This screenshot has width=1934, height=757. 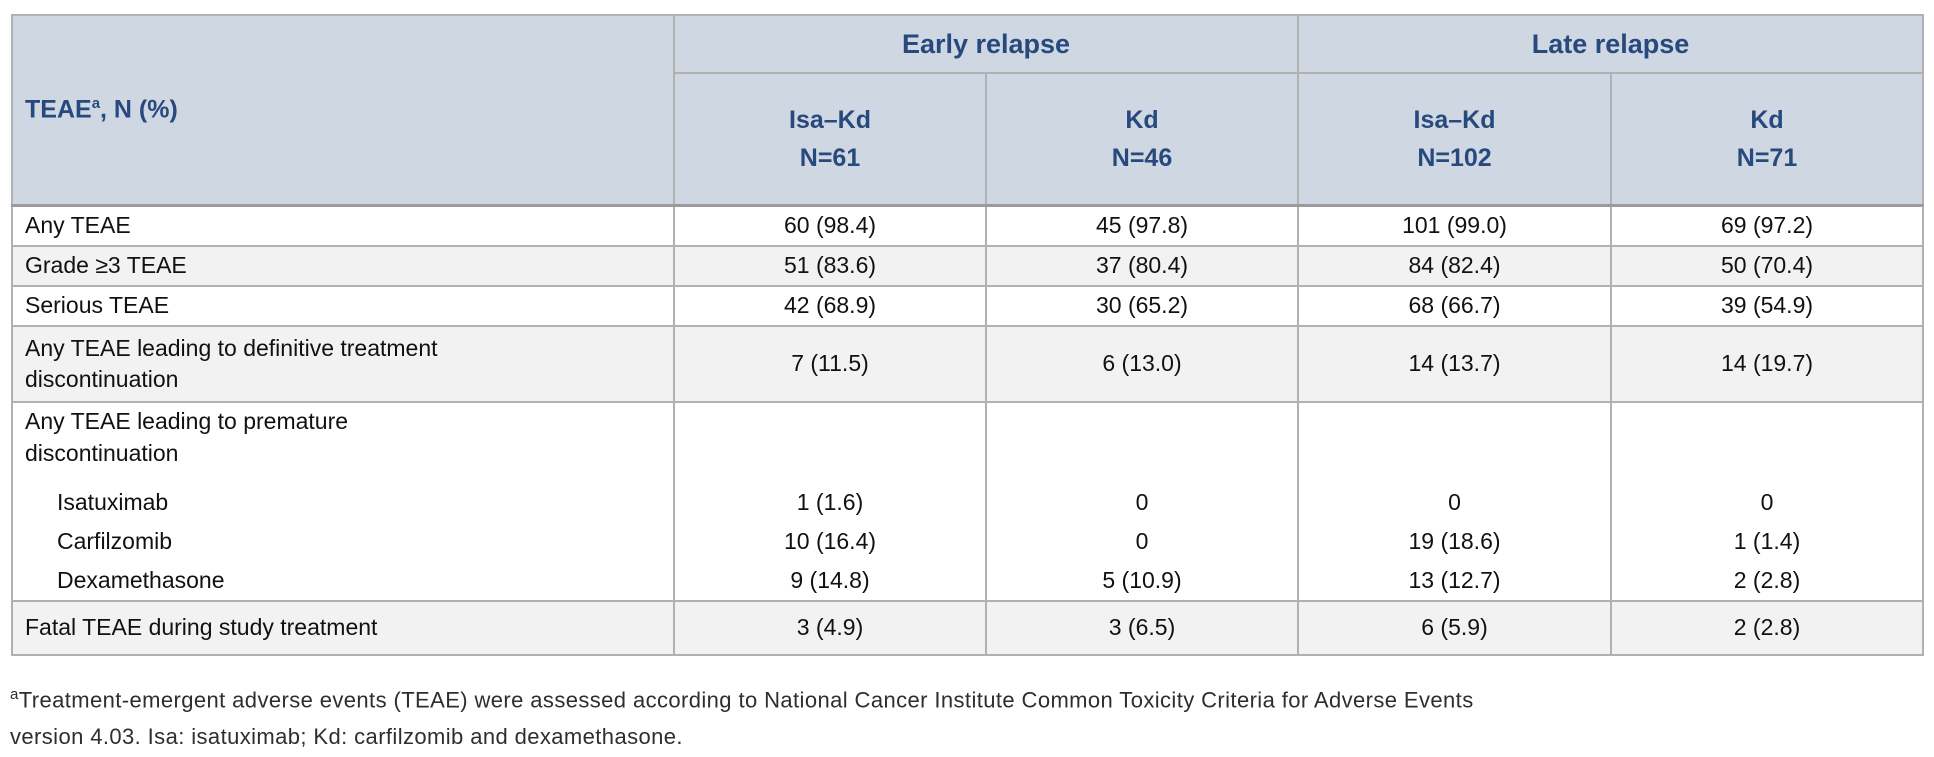 What do you see at coordinates (1142, 225) in the screenshot?
I see `cell-value: 45 (97.8)` at bounding box center [1142, 225].